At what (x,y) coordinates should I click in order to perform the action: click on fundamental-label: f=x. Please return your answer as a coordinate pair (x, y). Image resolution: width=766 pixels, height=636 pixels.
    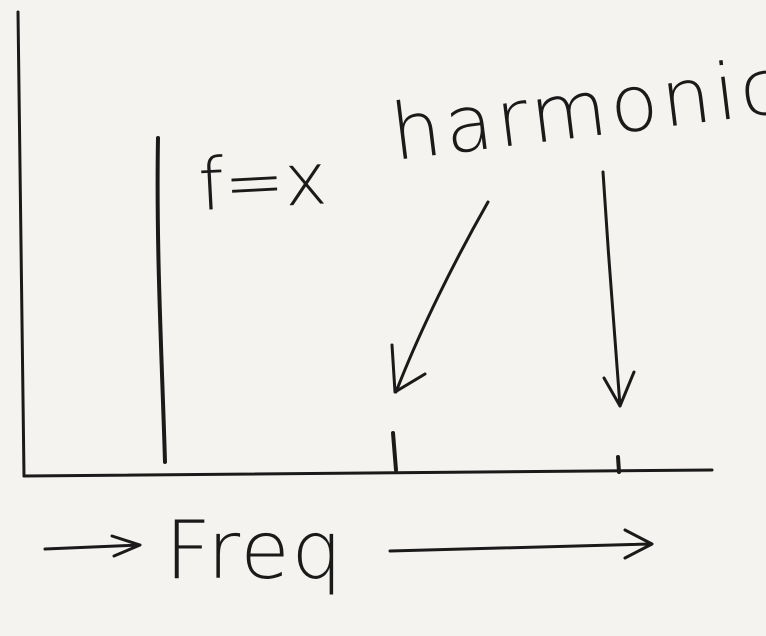
    Looking at the image, I should click on (262, 181).